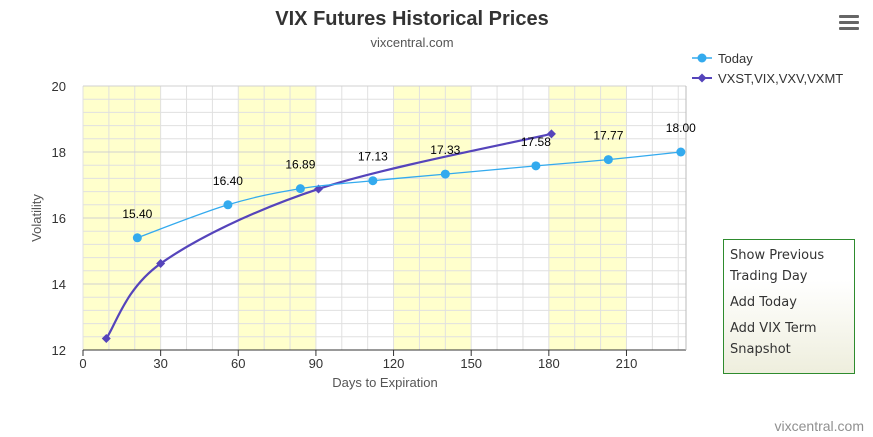 This screenshot has height=437, width=873. Describe the element at coordinates (763, 302) in the screenshot. I see `add-today-button: Add Today` at that location.